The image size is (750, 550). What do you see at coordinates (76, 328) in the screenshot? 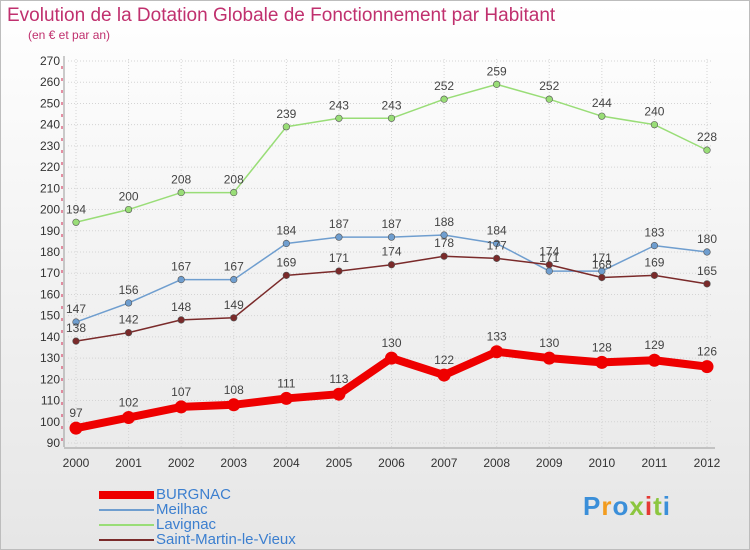
I see `data-label: 138` at bounding box center [76, 328].